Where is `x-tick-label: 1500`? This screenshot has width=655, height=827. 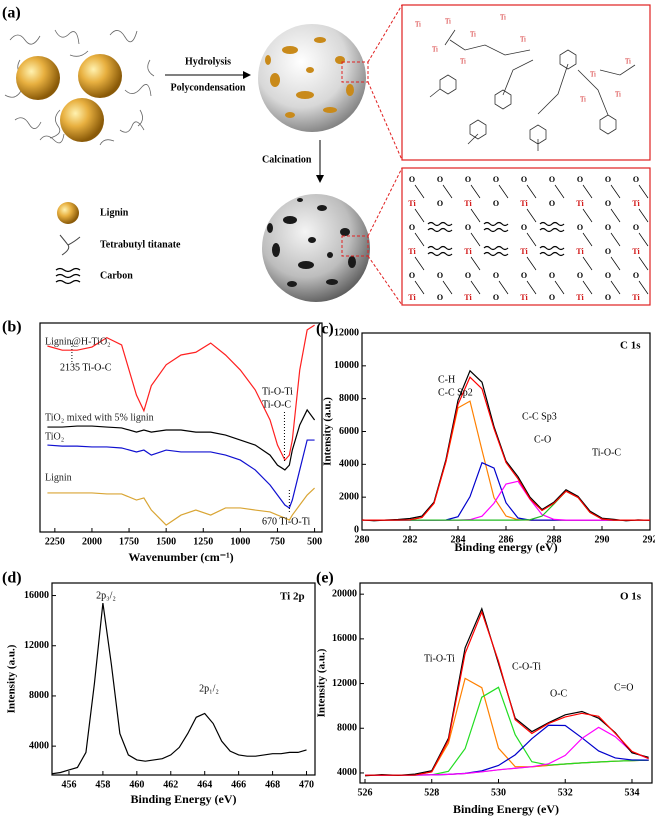 x-tick-label: 1500 is located at coordinates (166, 541).